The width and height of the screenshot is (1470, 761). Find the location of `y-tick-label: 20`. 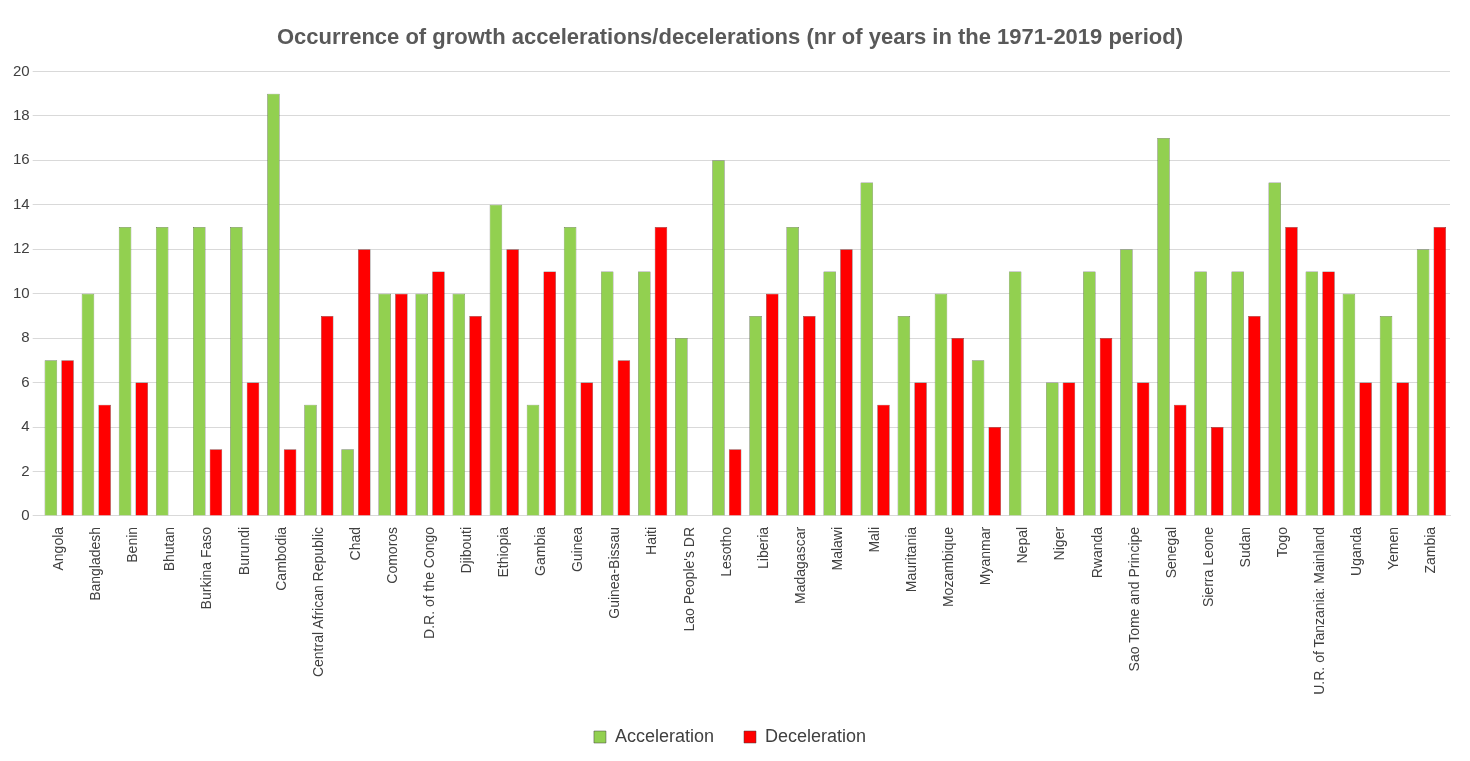

y-tick-label: 20 is located at coordinates (21, 70).